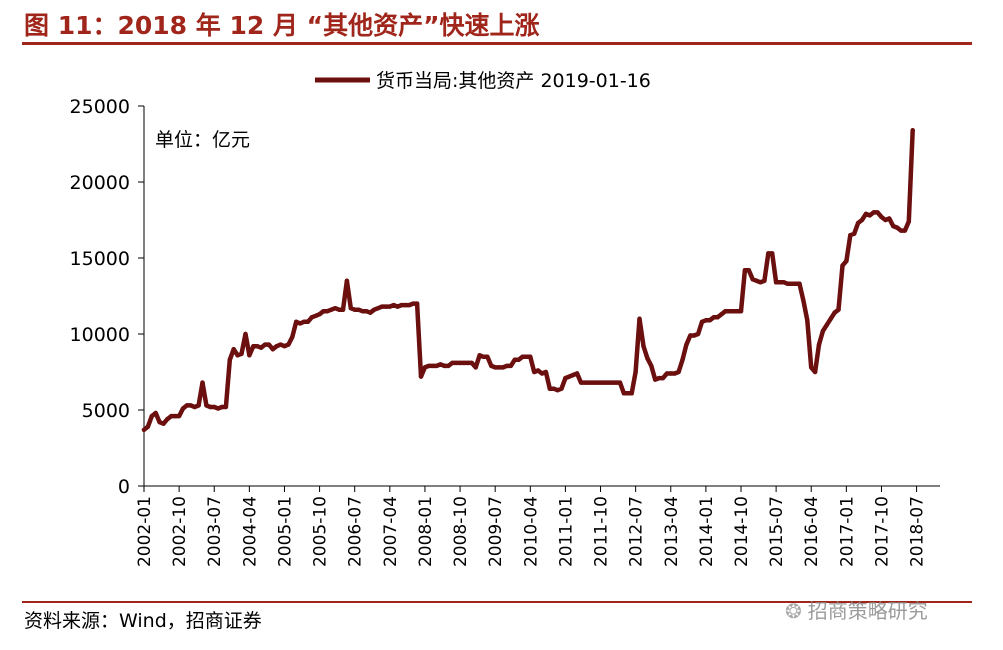 The height and width of the screenshot is (650, 1003). What do you see at coordinates (461, 531) in the screenshot?
I see `x-tick-label: 2008-10` at bounding box center [461, 531].